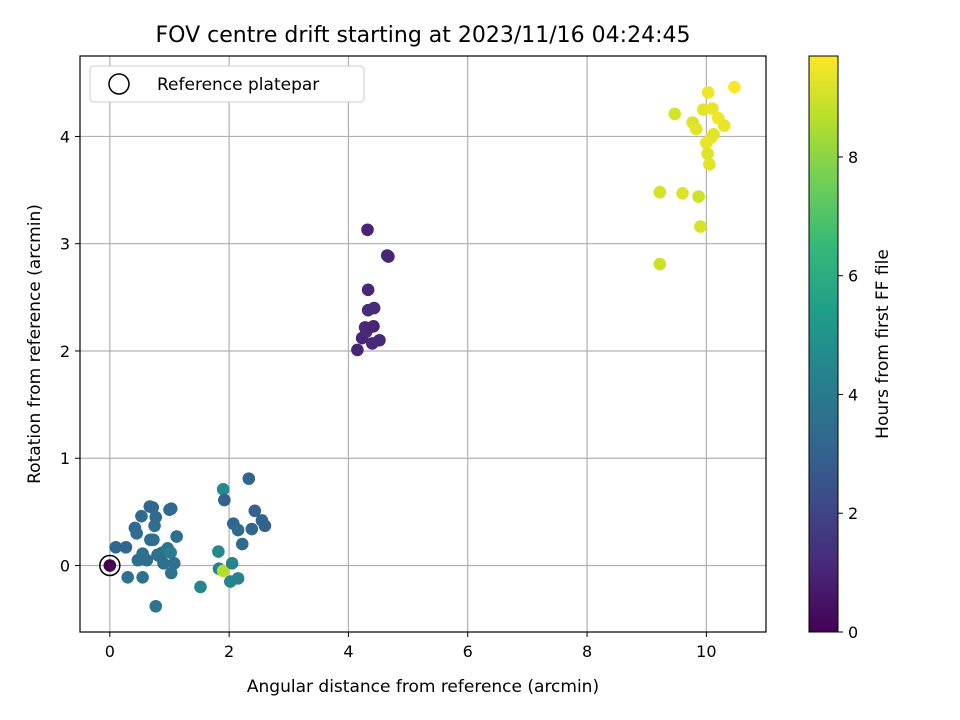 The image size is (960, 720). I want to click on legend: Reference platepar, so click(227, 84).